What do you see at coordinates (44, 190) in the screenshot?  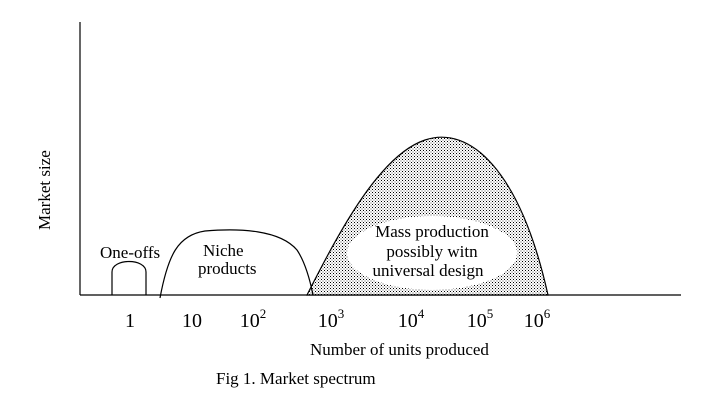 I see `y-axis-label: Market size` at bounding box center [44, 190].